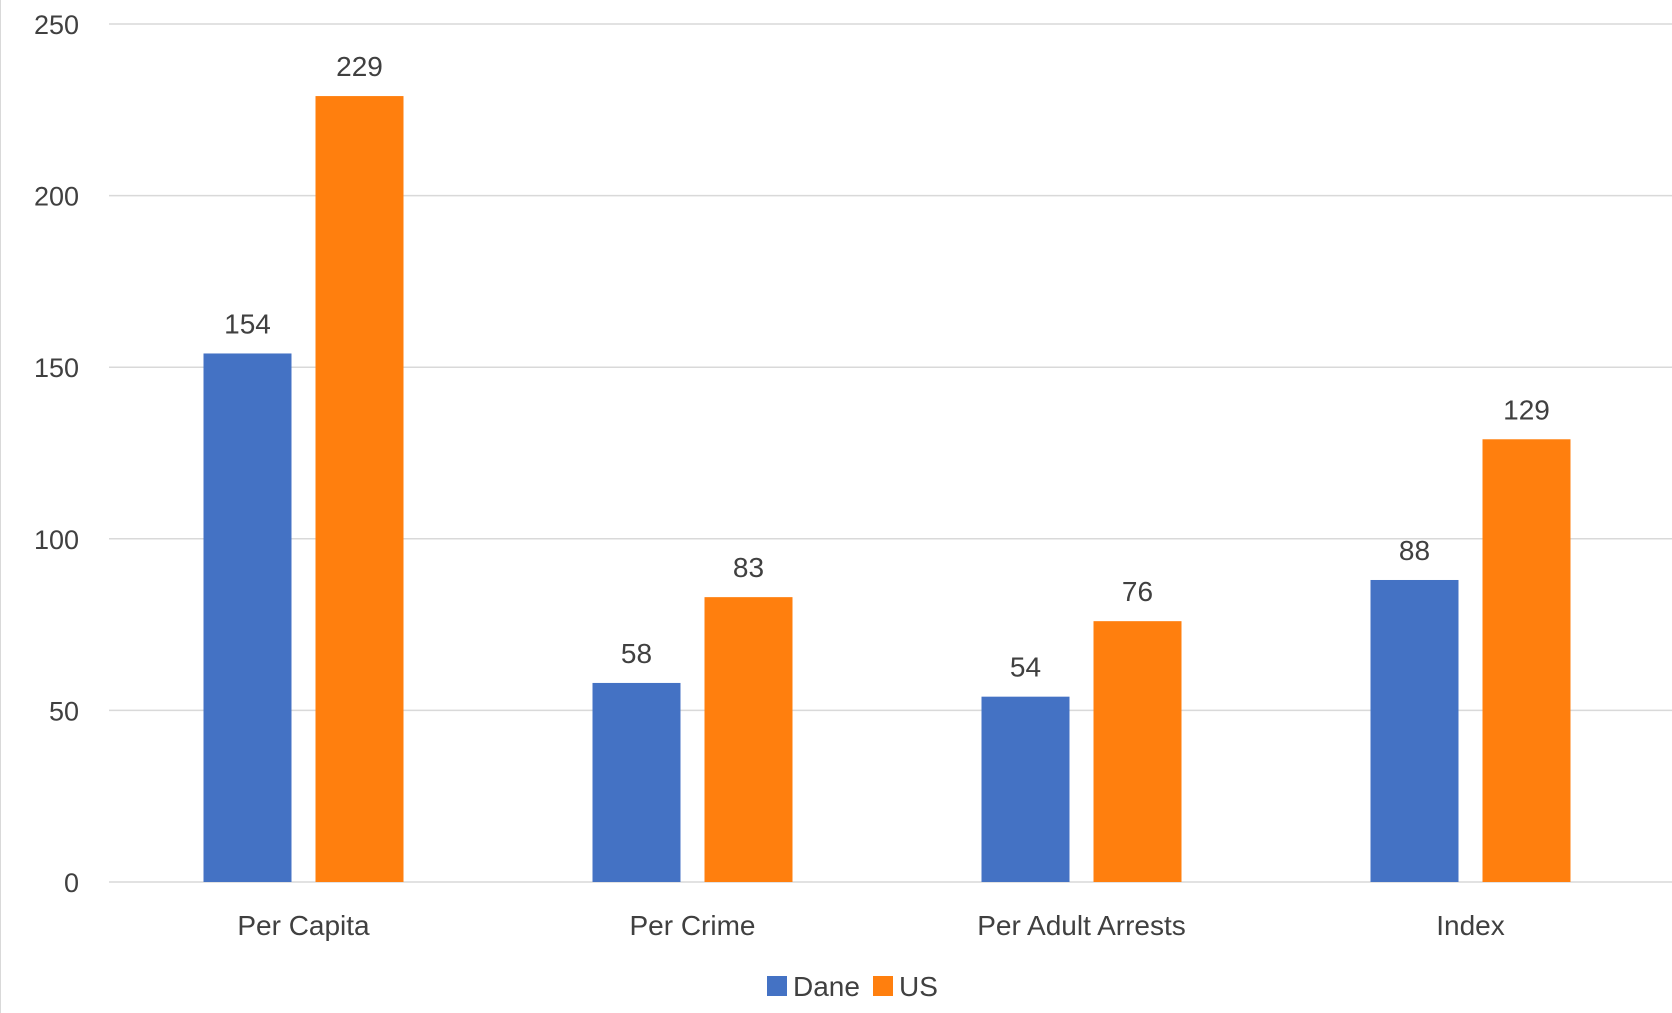  Describe the element at coordinates (1526, 660) in the screenshot. I see `bar-us-index` at that location.